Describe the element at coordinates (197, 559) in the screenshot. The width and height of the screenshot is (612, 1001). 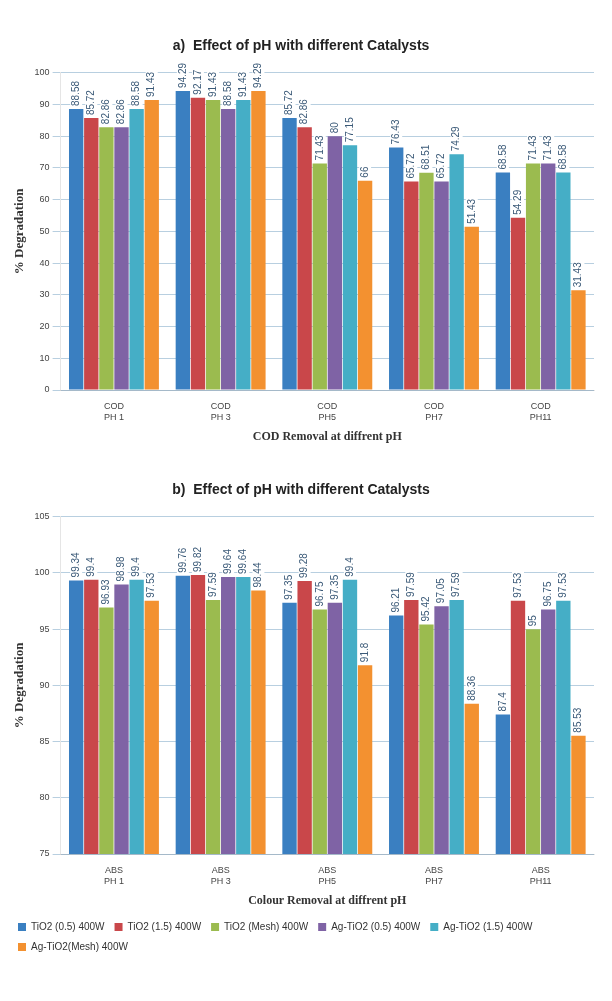
I see `data-label: 99.82` at that location.